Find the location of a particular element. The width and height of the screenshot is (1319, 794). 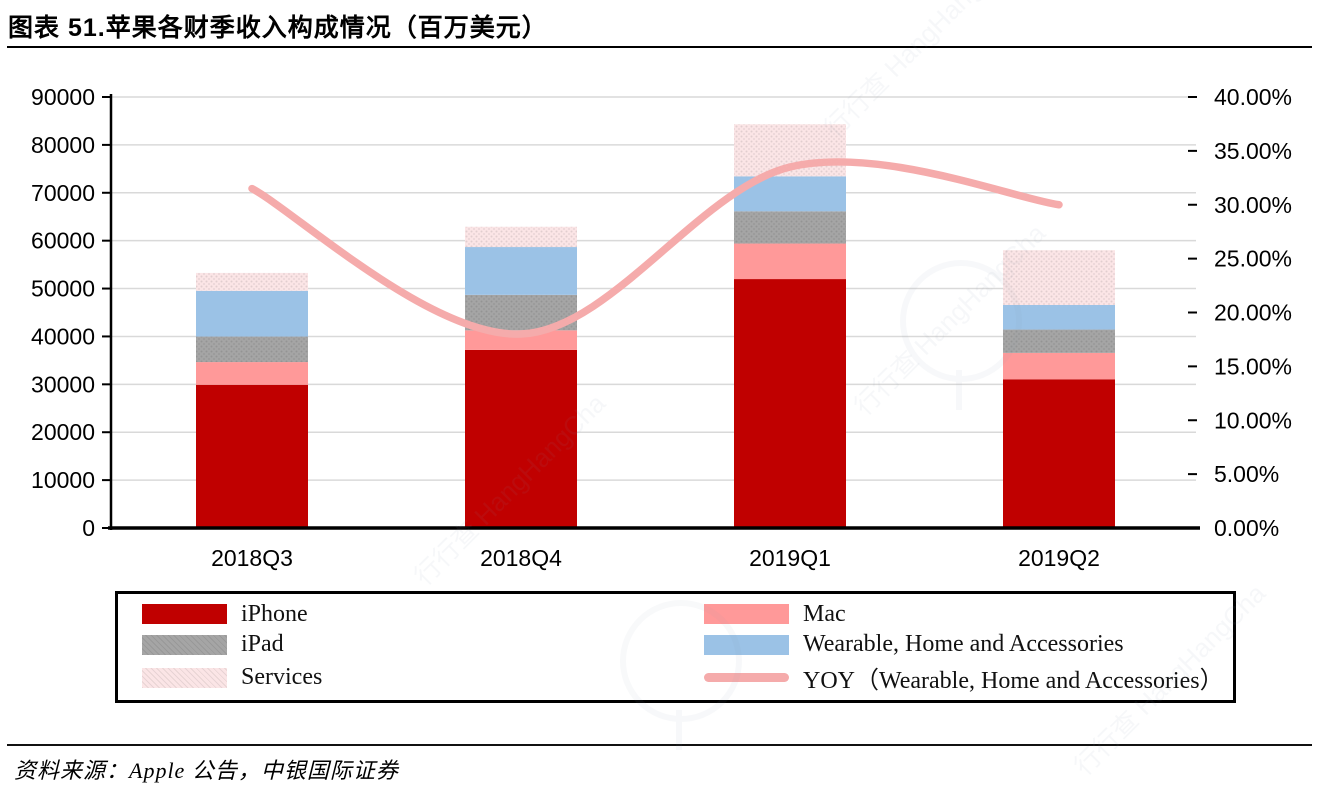

left-axis-tick: 80000 is located at coordinates (63, 145).